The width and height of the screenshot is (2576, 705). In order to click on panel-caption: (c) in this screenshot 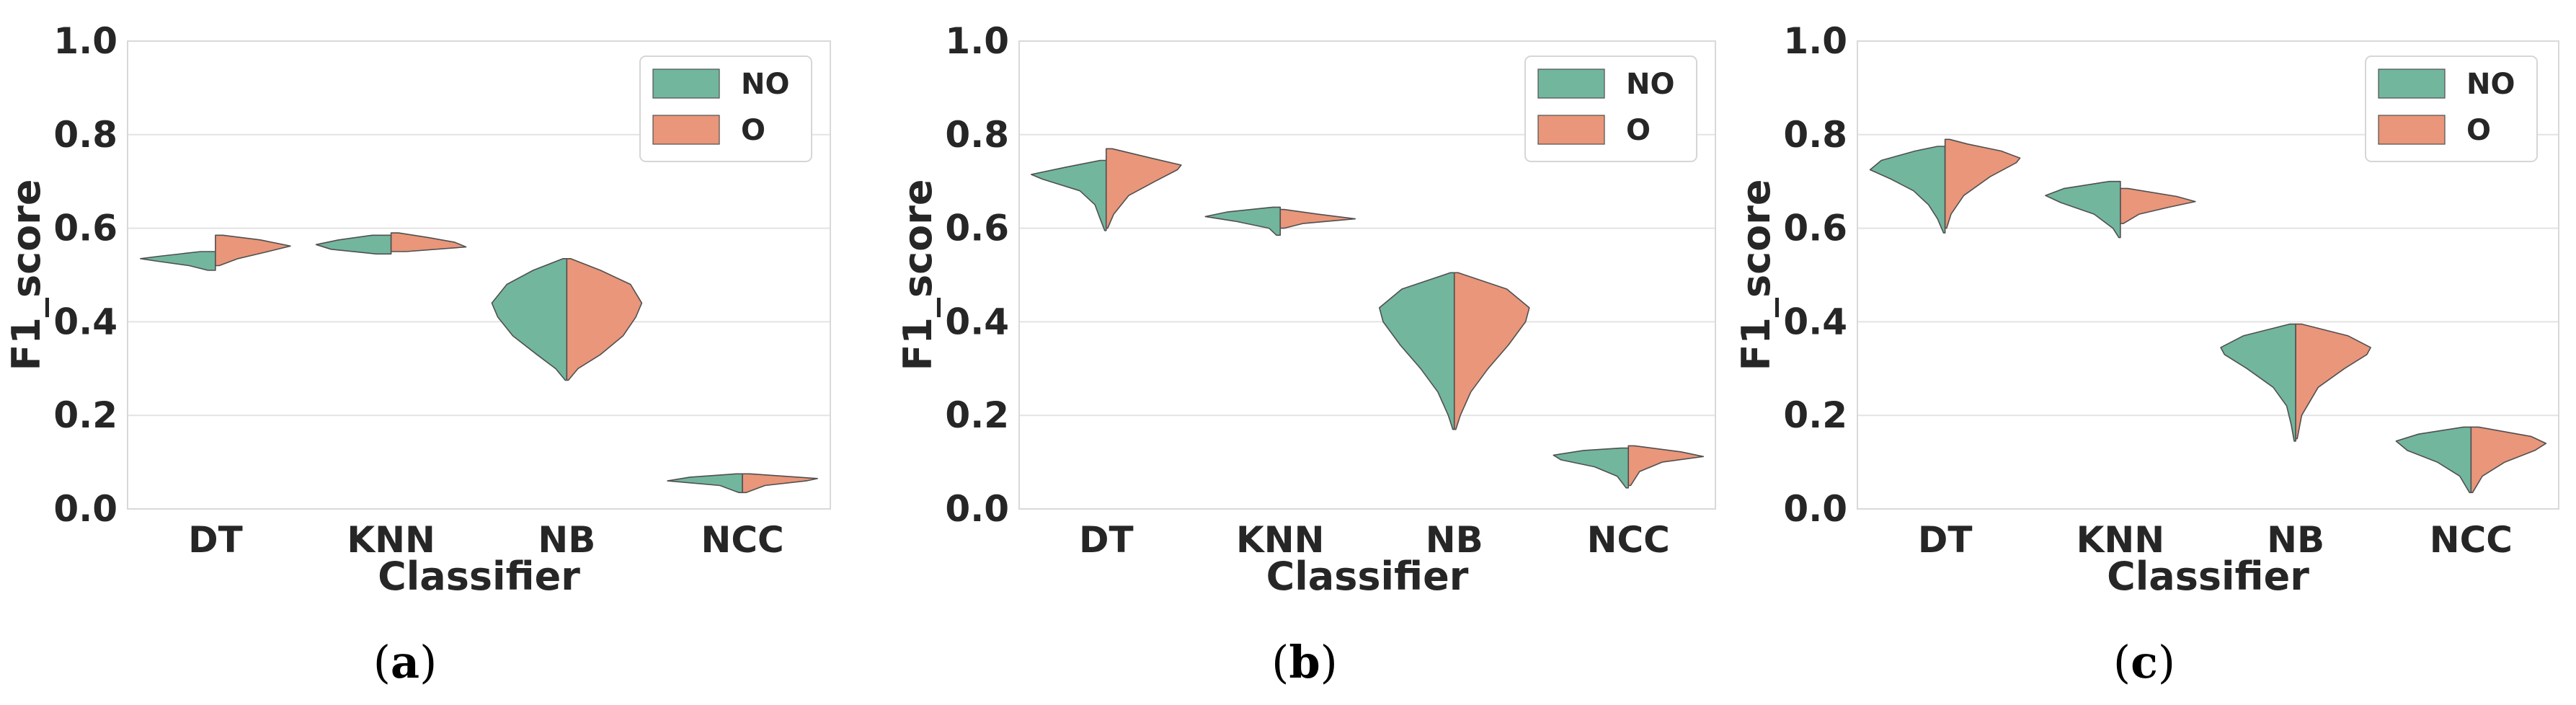, I will do `click(2144, 662)`.